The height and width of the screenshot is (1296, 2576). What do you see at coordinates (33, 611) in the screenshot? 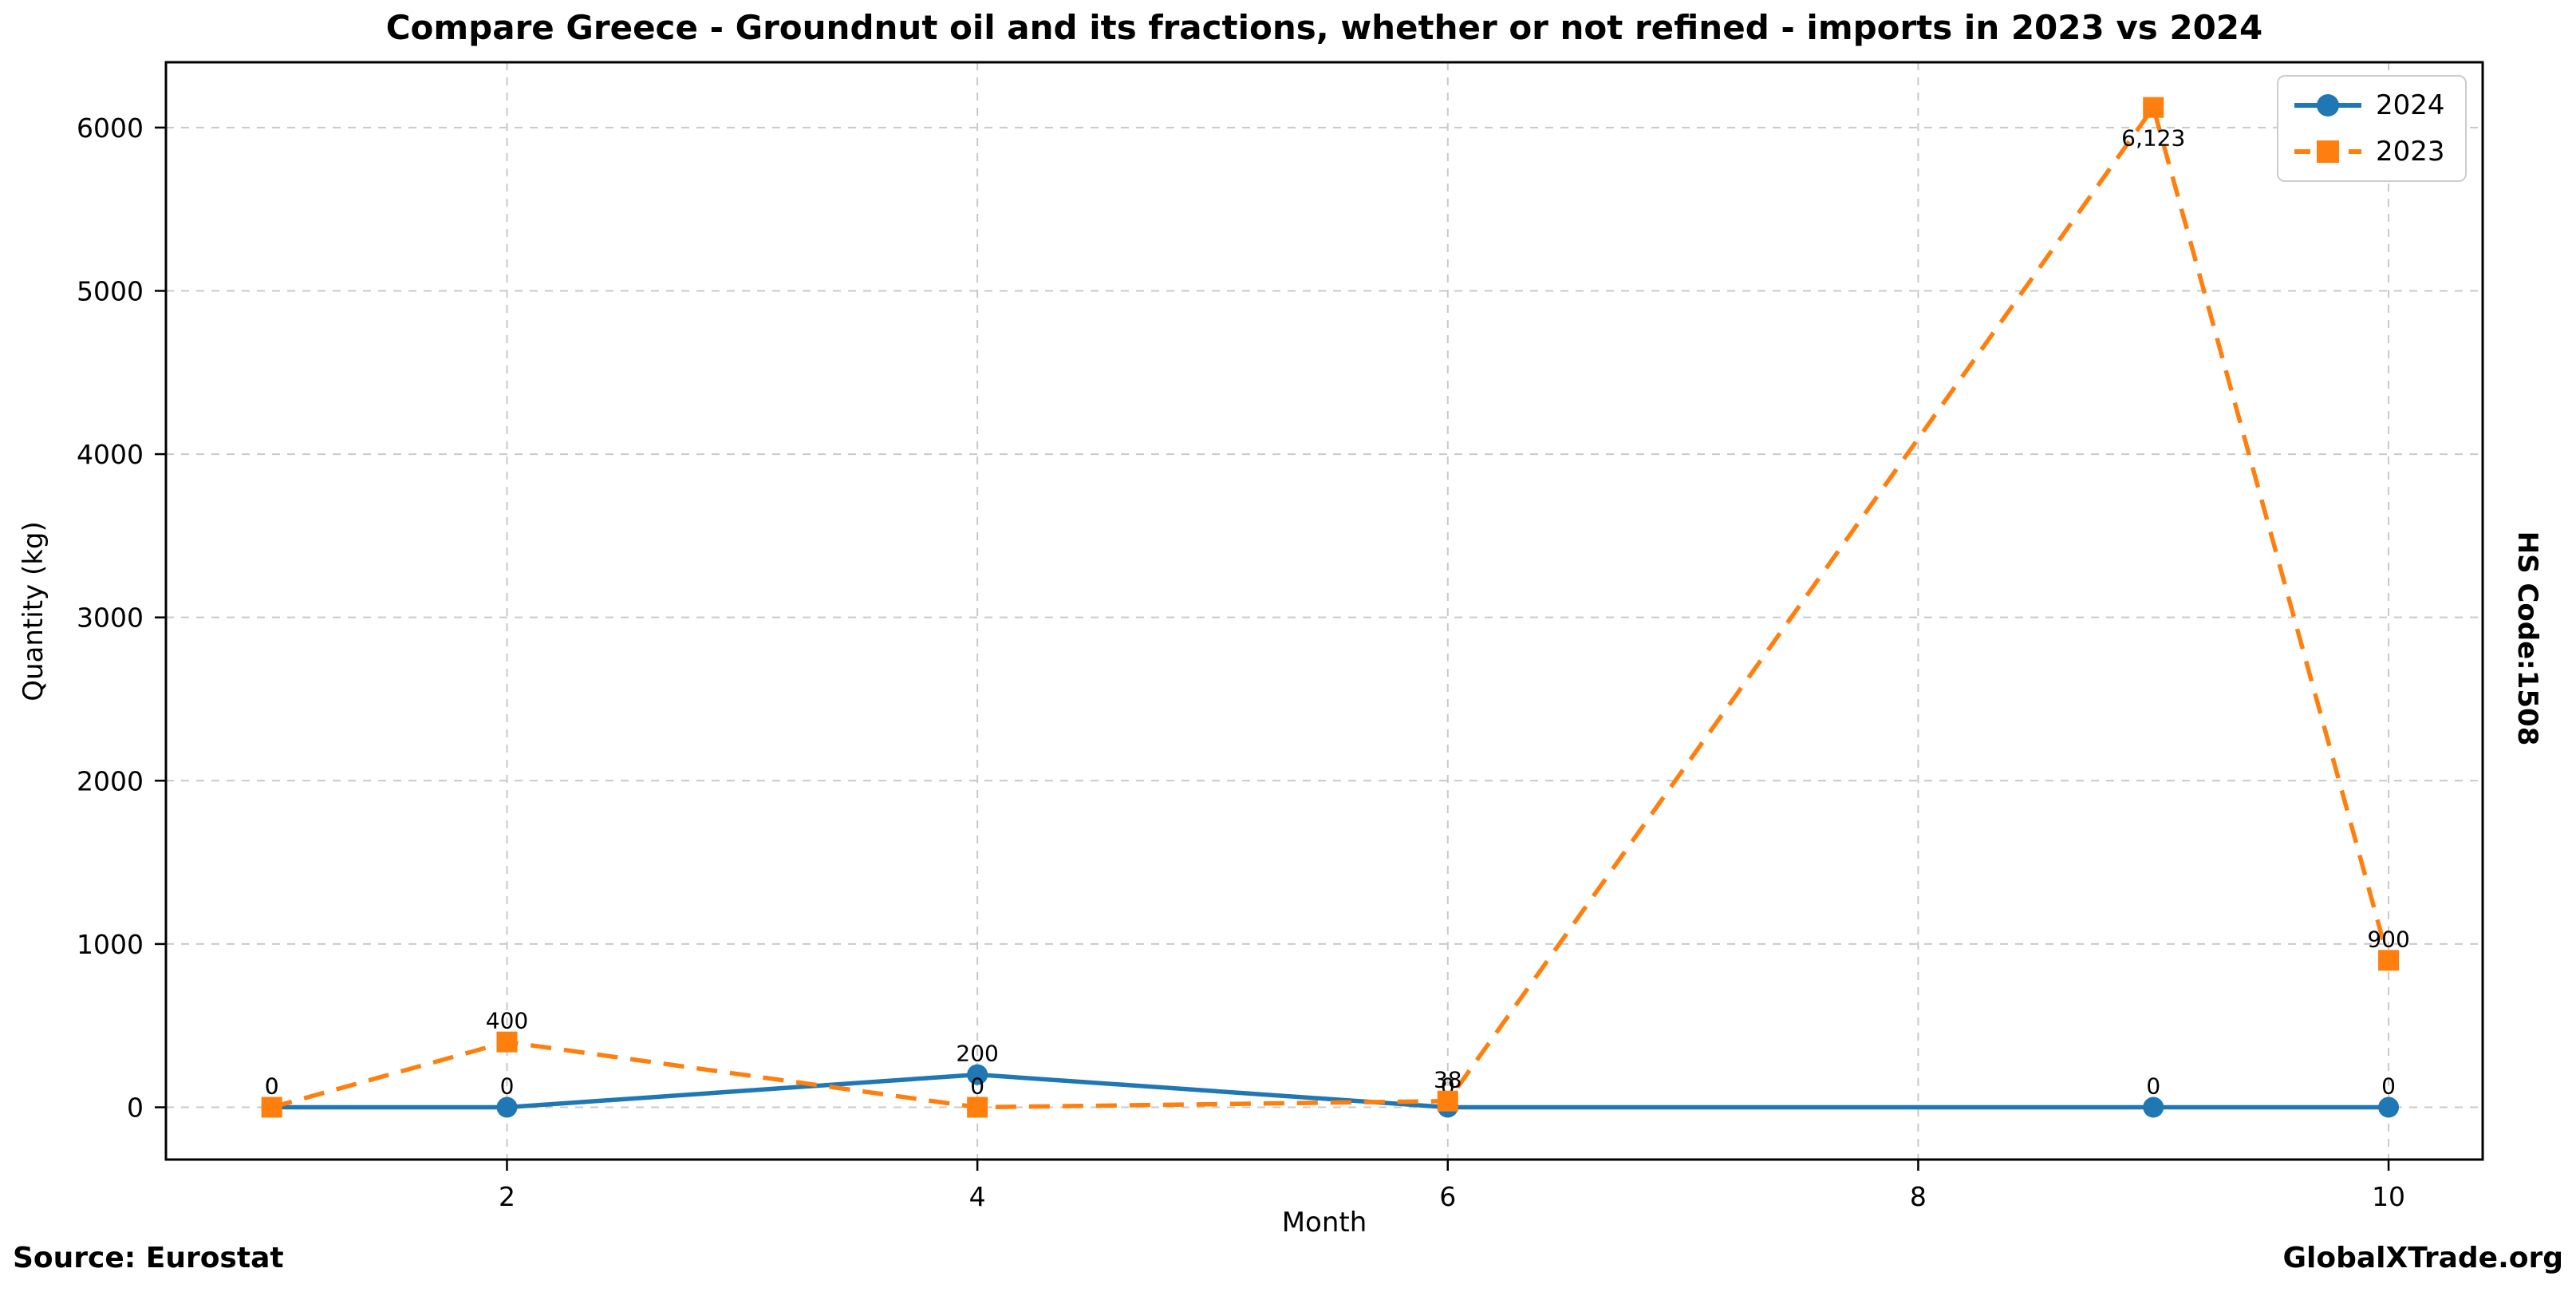
I see `y-axis-label: Quantity (kg)` at bounding box center [33, 611].